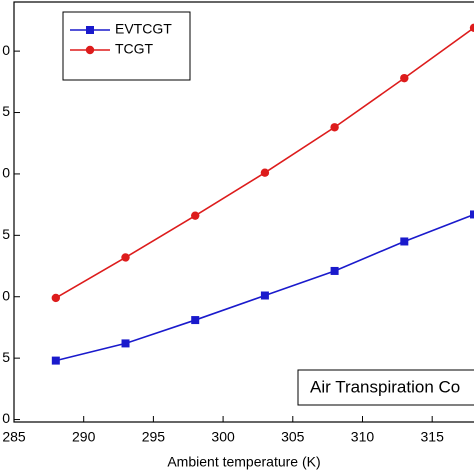 Image resolution: width=474 pixels, height=474 pixels. What do you see at coordinates (433, 437) in the screenshot?
I see `x-tick-label: 315` at bounding box center [433, 437].